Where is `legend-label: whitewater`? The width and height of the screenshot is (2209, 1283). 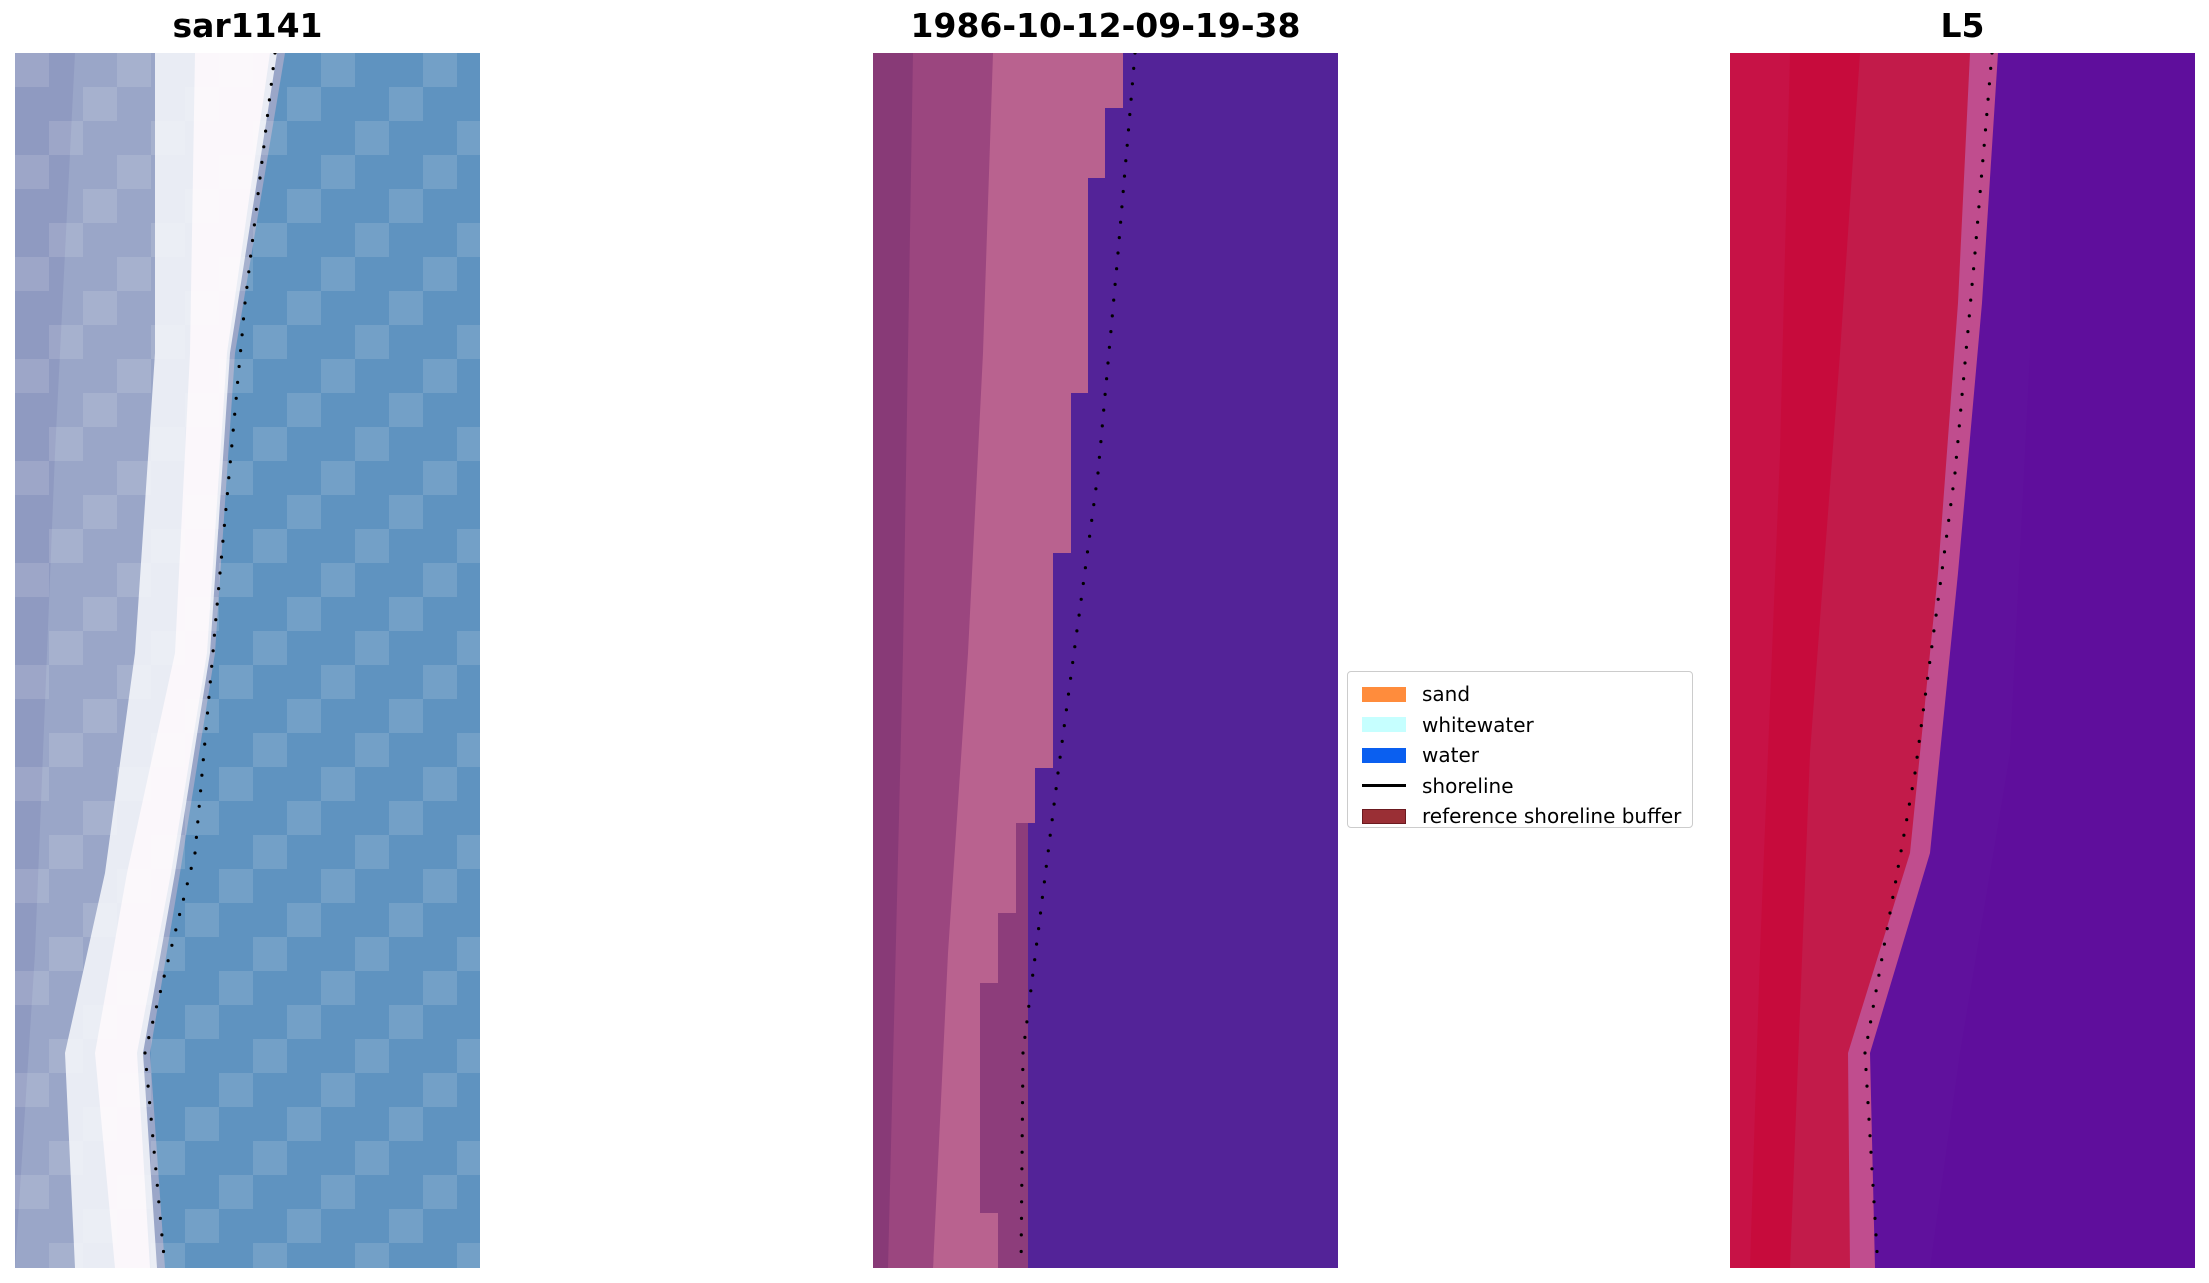
legend-label: whitewater is located at coordinates (1478, 724).